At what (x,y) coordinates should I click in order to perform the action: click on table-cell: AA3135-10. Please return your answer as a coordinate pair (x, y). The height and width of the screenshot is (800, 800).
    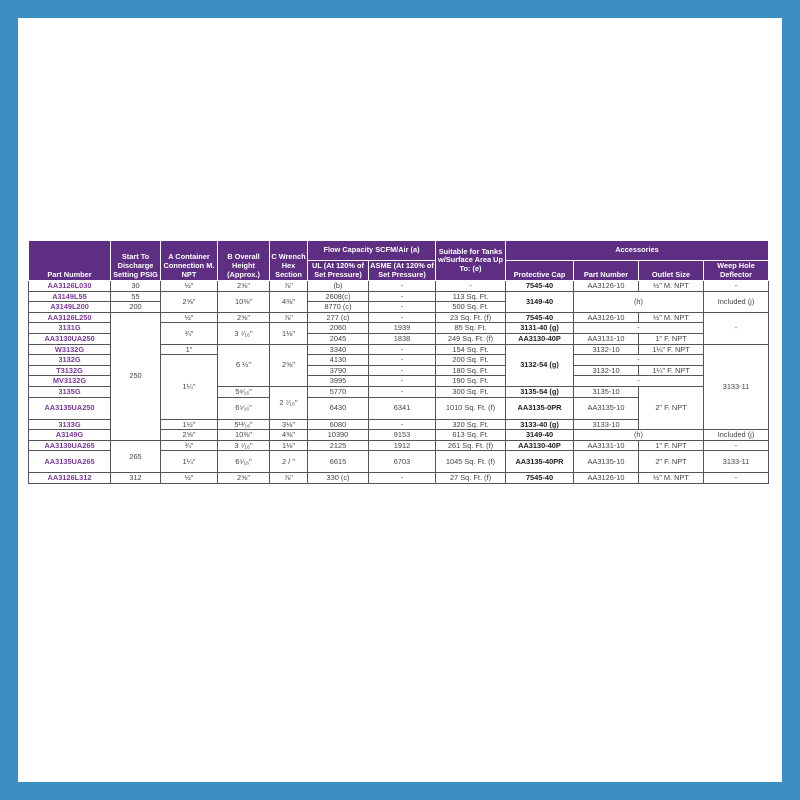
    Looking at the image, I should click on (606, 462).